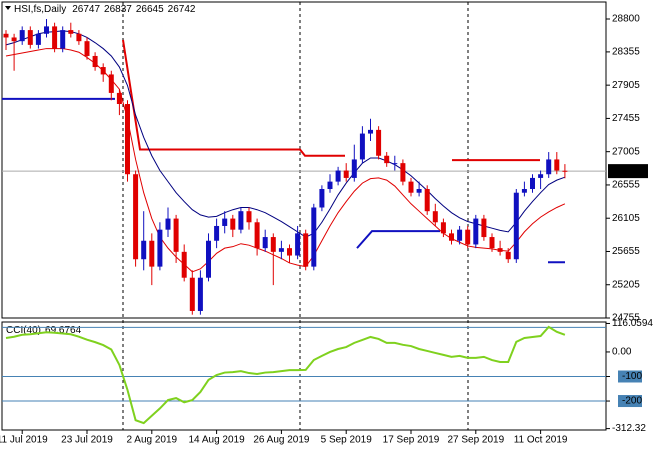  I want to click on symbol-header: HSI,fs,Daily 26747 26837 26645 26742, so click(105, 9).